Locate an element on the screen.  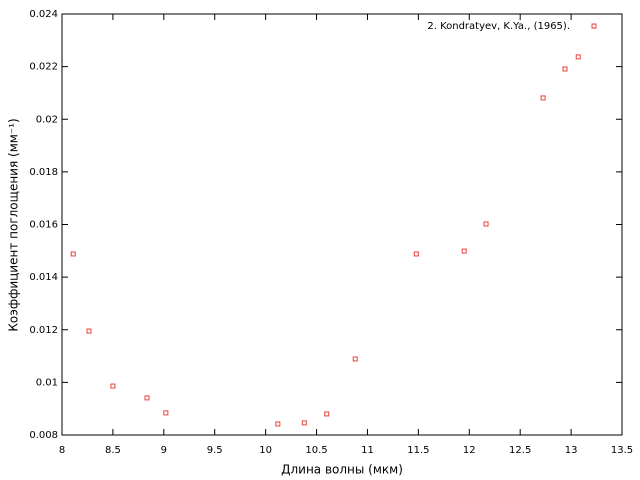
y-tick-label: 0.012 is located at coordinates (43, 330).